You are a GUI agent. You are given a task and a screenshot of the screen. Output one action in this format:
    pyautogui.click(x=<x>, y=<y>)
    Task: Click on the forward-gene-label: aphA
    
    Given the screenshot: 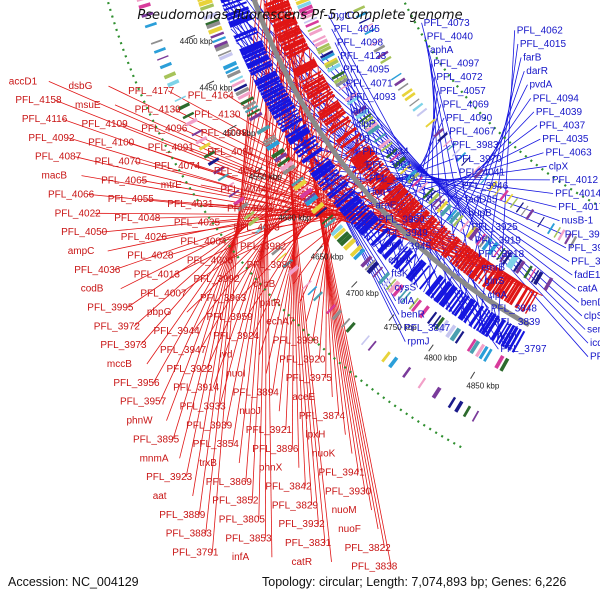 What is the action you would take?
    pyautogui.click(x=442, y=50)
    